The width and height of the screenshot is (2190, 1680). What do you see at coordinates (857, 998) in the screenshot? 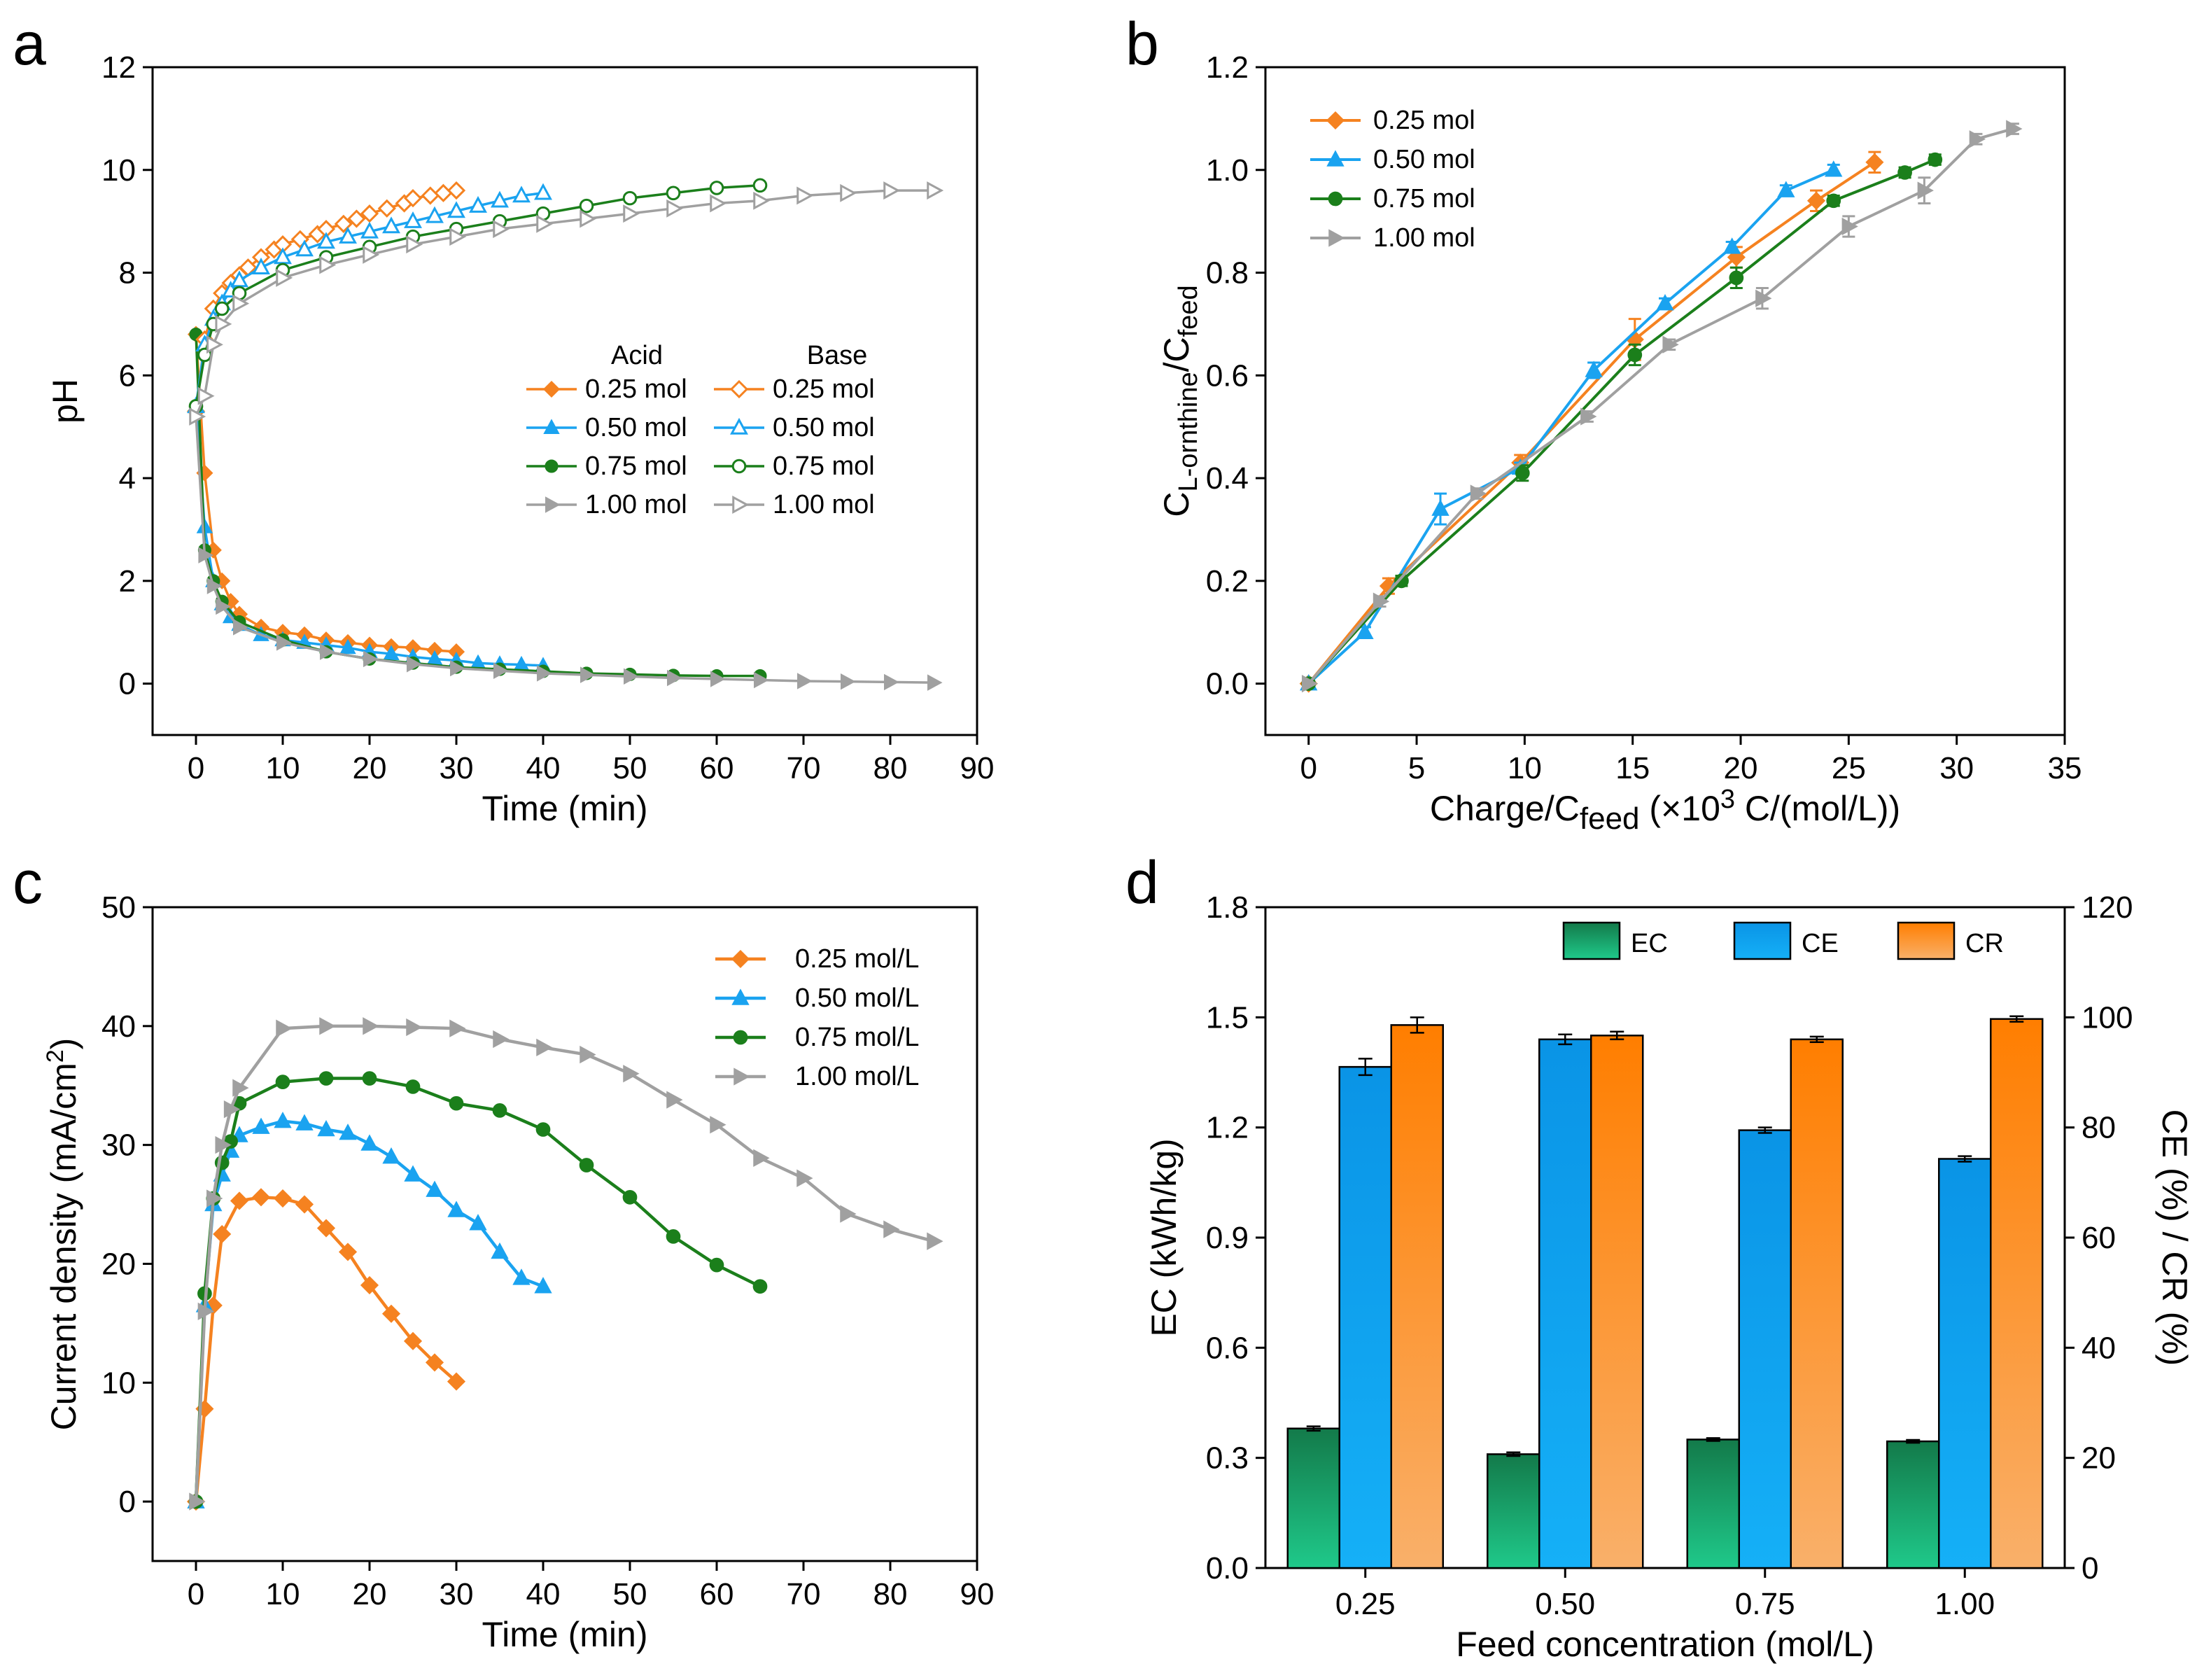
I see `legend-label: 0.50 mol/L` at bounding box center [857, 998].